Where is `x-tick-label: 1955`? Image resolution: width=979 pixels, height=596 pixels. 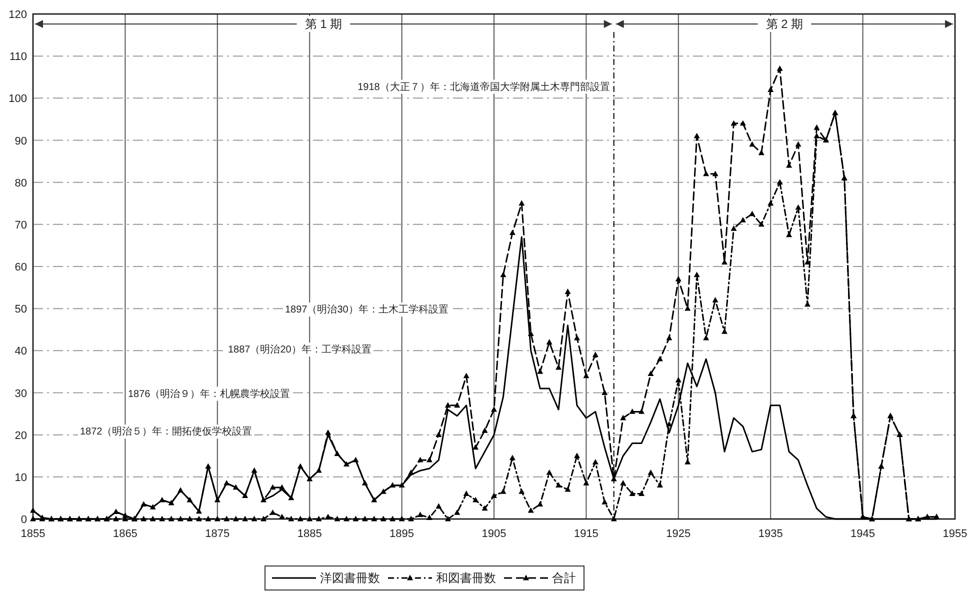 x-tick-label: 1955 is located at coordinates (955, 534).